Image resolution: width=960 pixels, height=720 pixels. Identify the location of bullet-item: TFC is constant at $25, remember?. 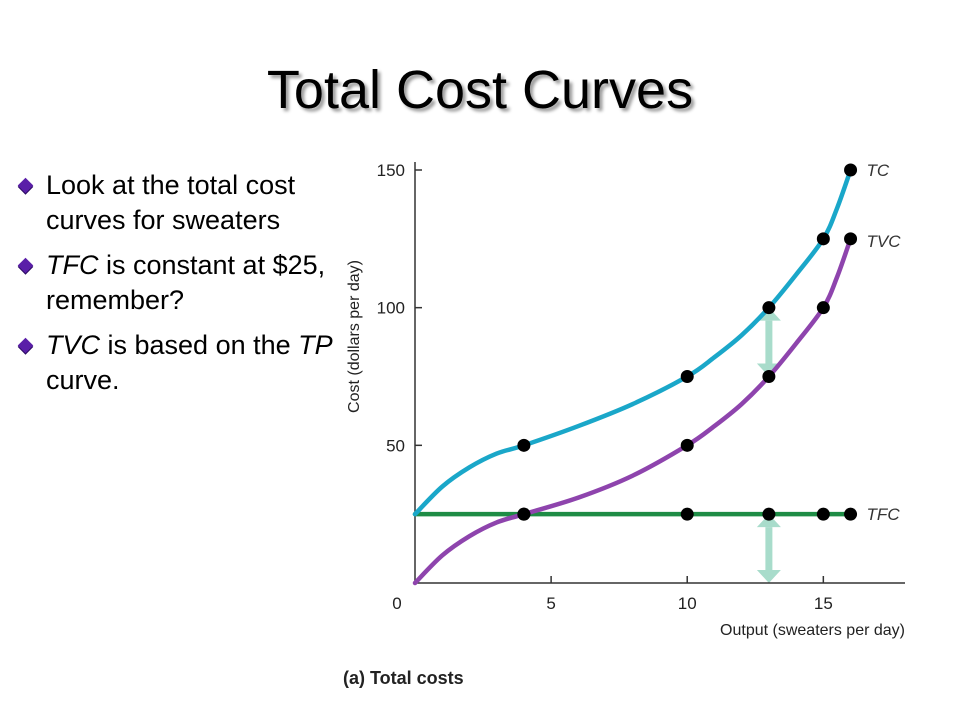
(174, 283).